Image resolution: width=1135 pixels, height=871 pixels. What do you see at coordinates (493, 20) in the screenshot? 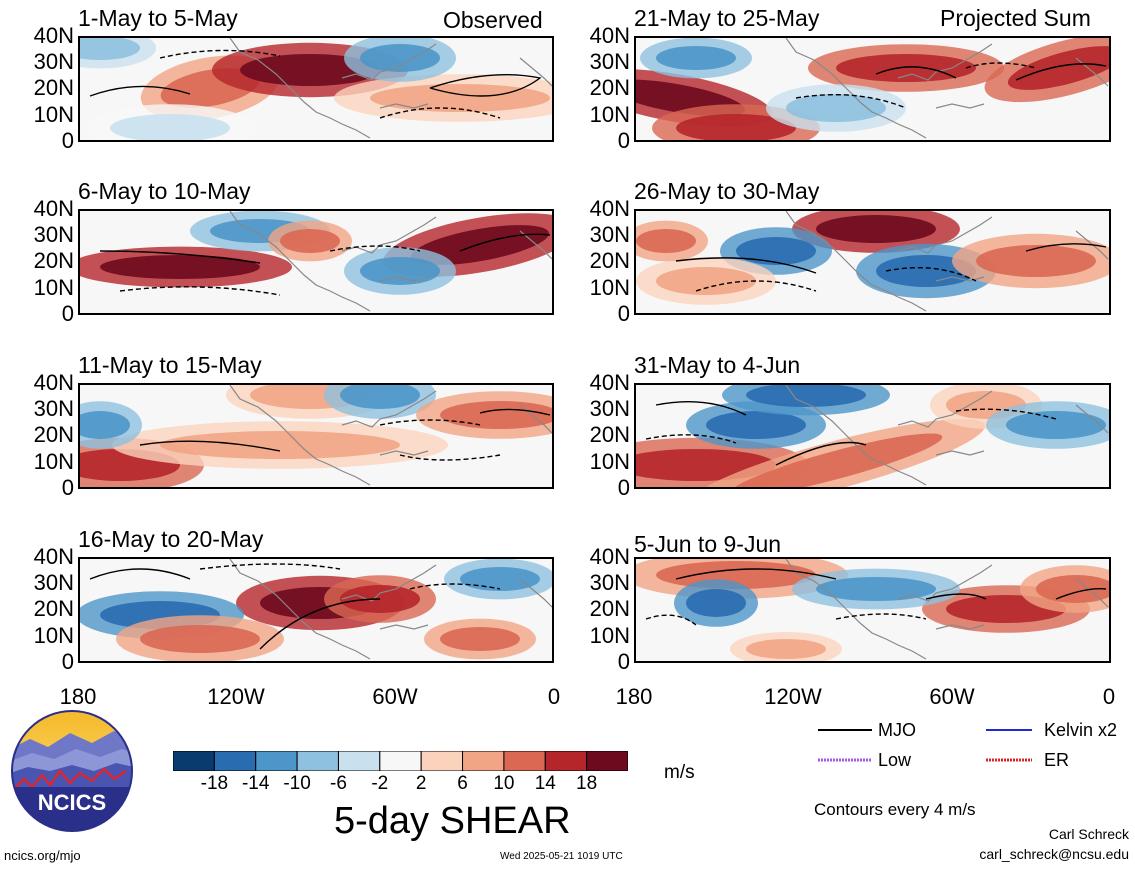
I see `observed-label: Observed` at bounding box center [493, 20].